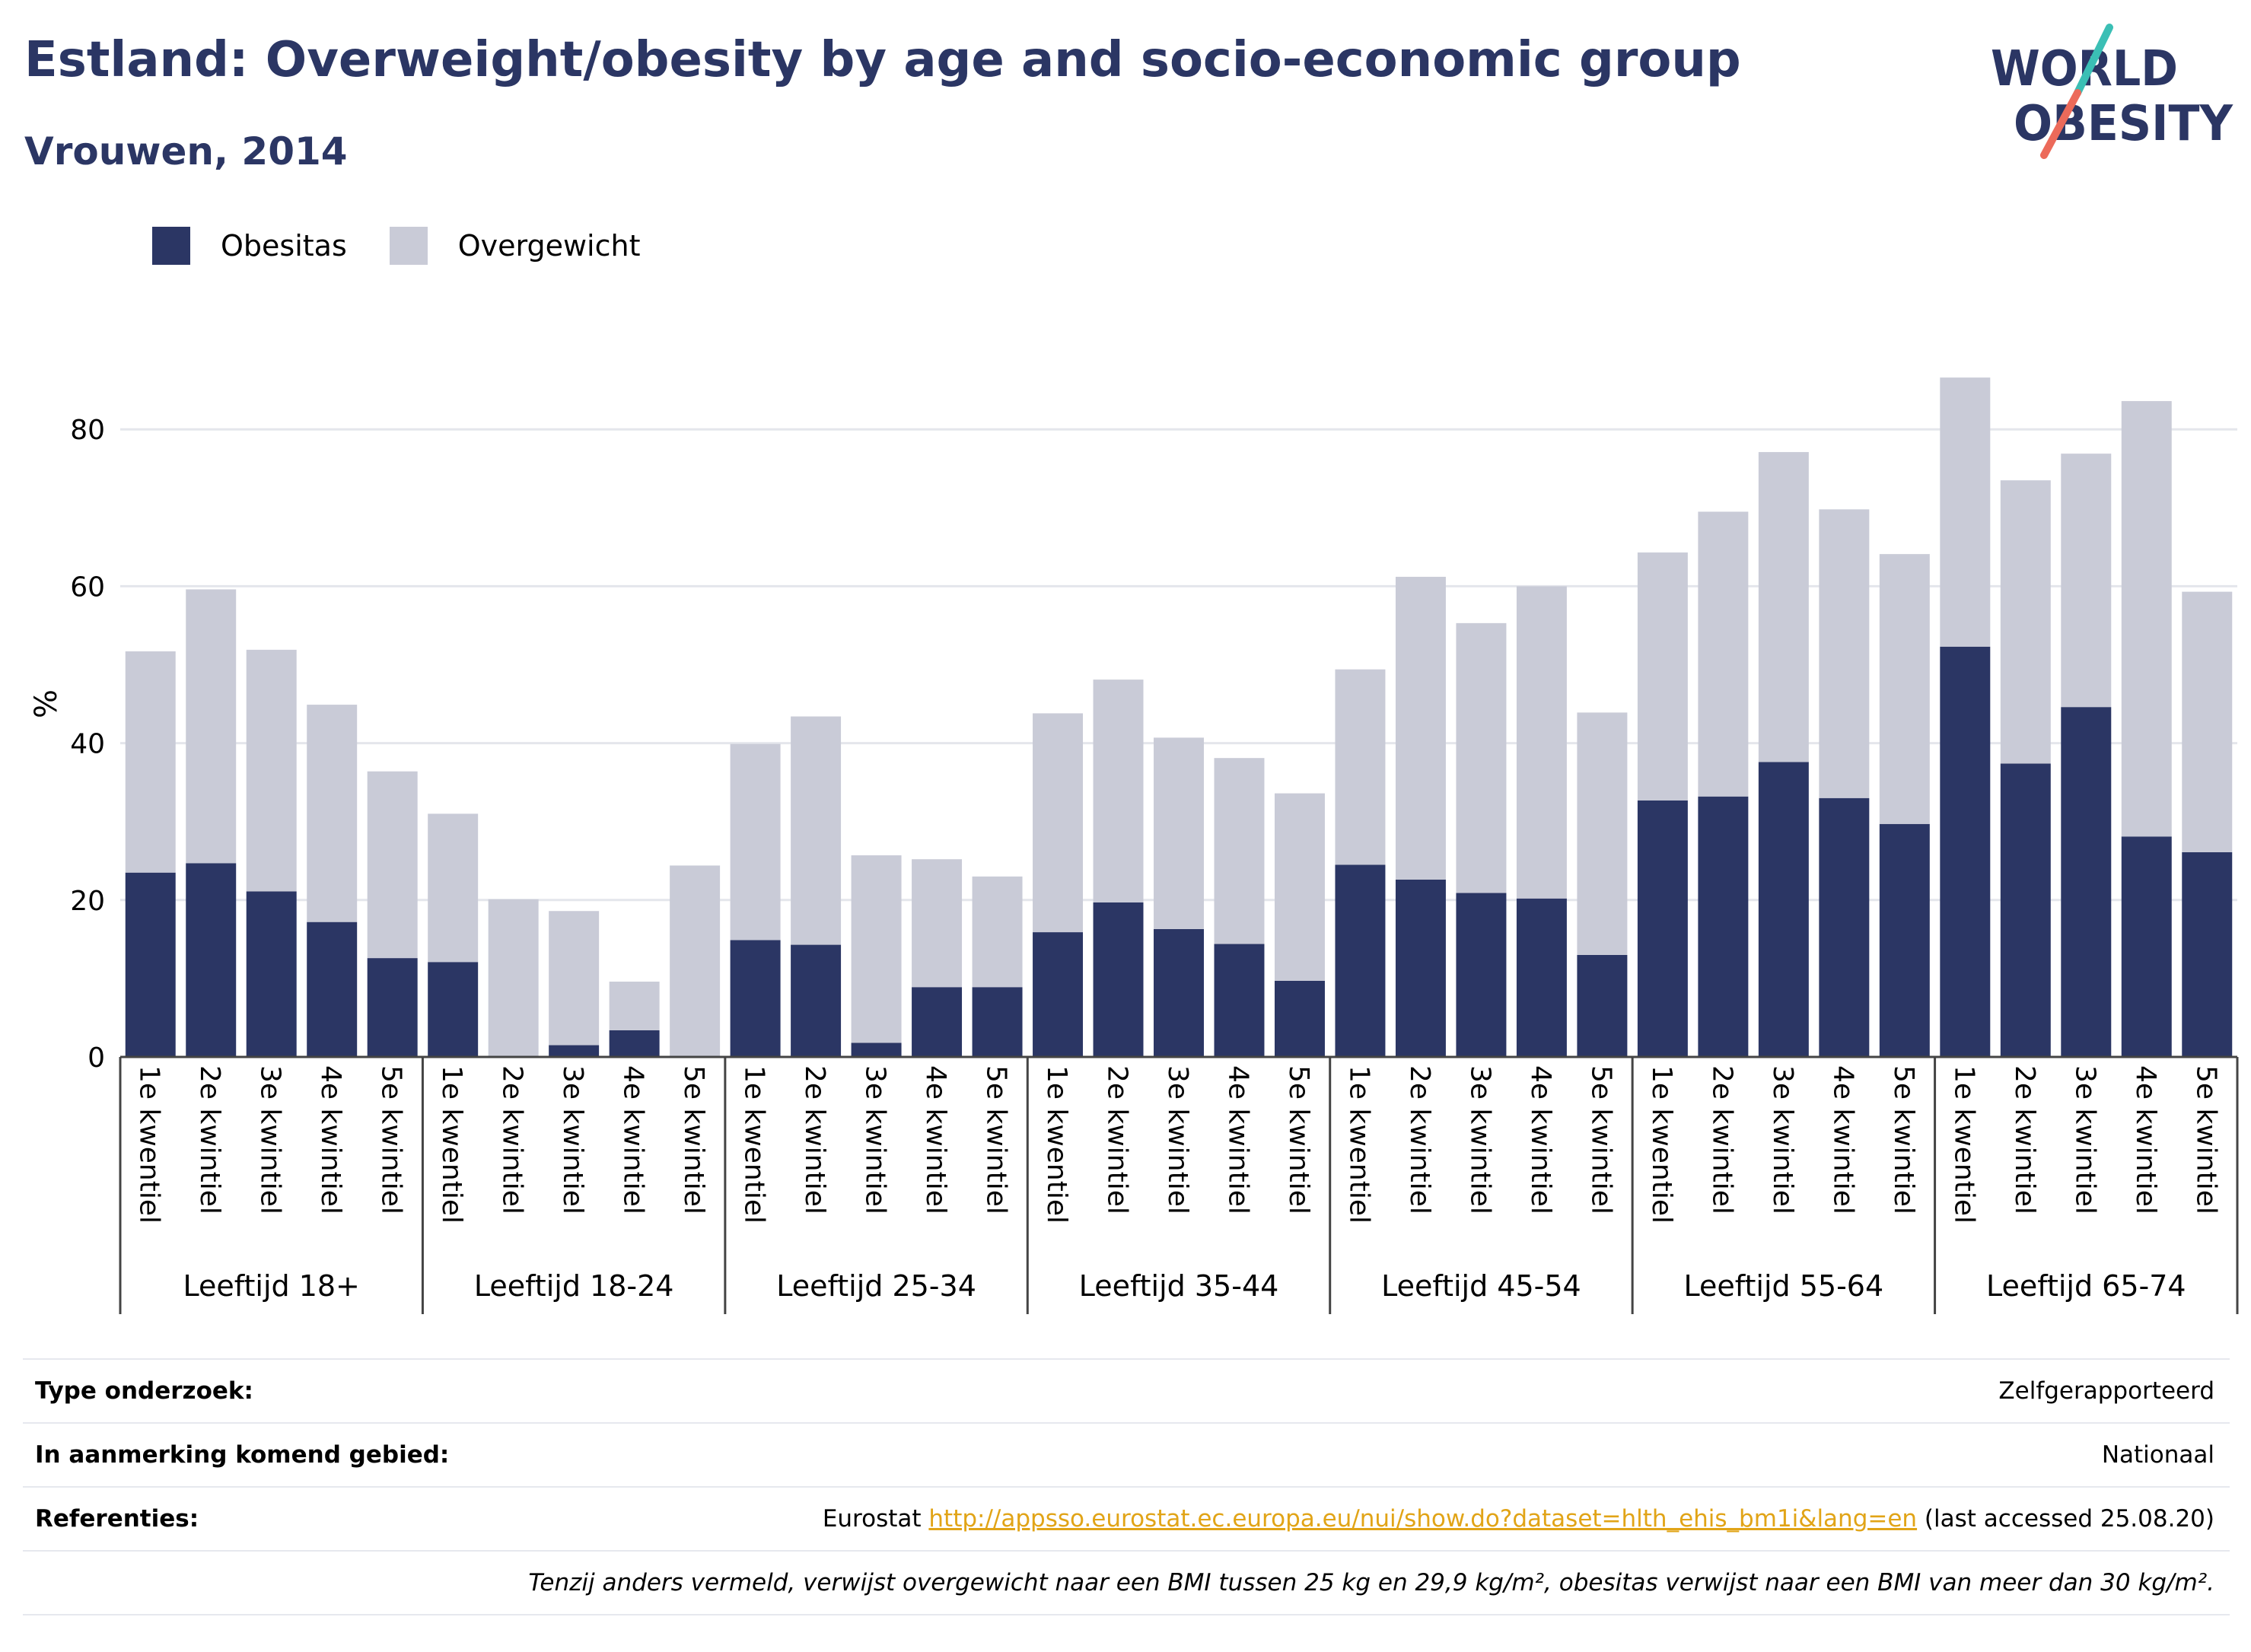 The height and width of the screenshot is (1652, 2251). I want to click on x-tick-label-g1-c5: 5e kwintiel, so click(391, 1139).